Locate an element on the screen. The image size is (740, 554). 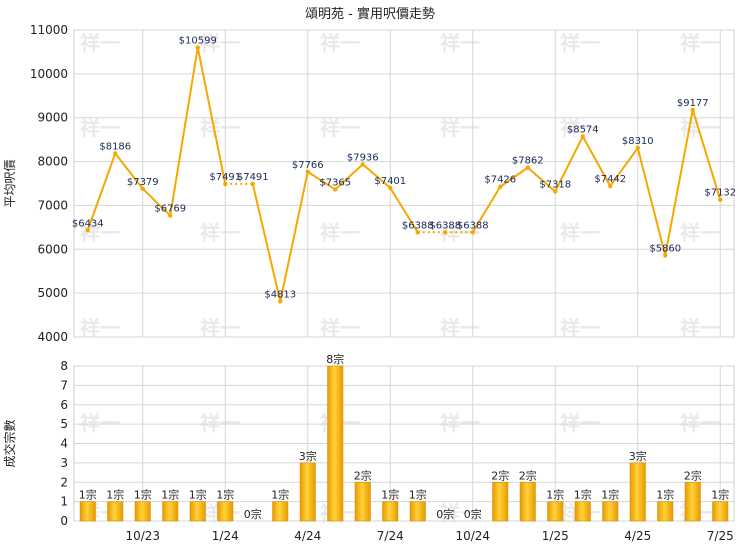
price-data-label: $9177 is located at coordinates (693, 103).